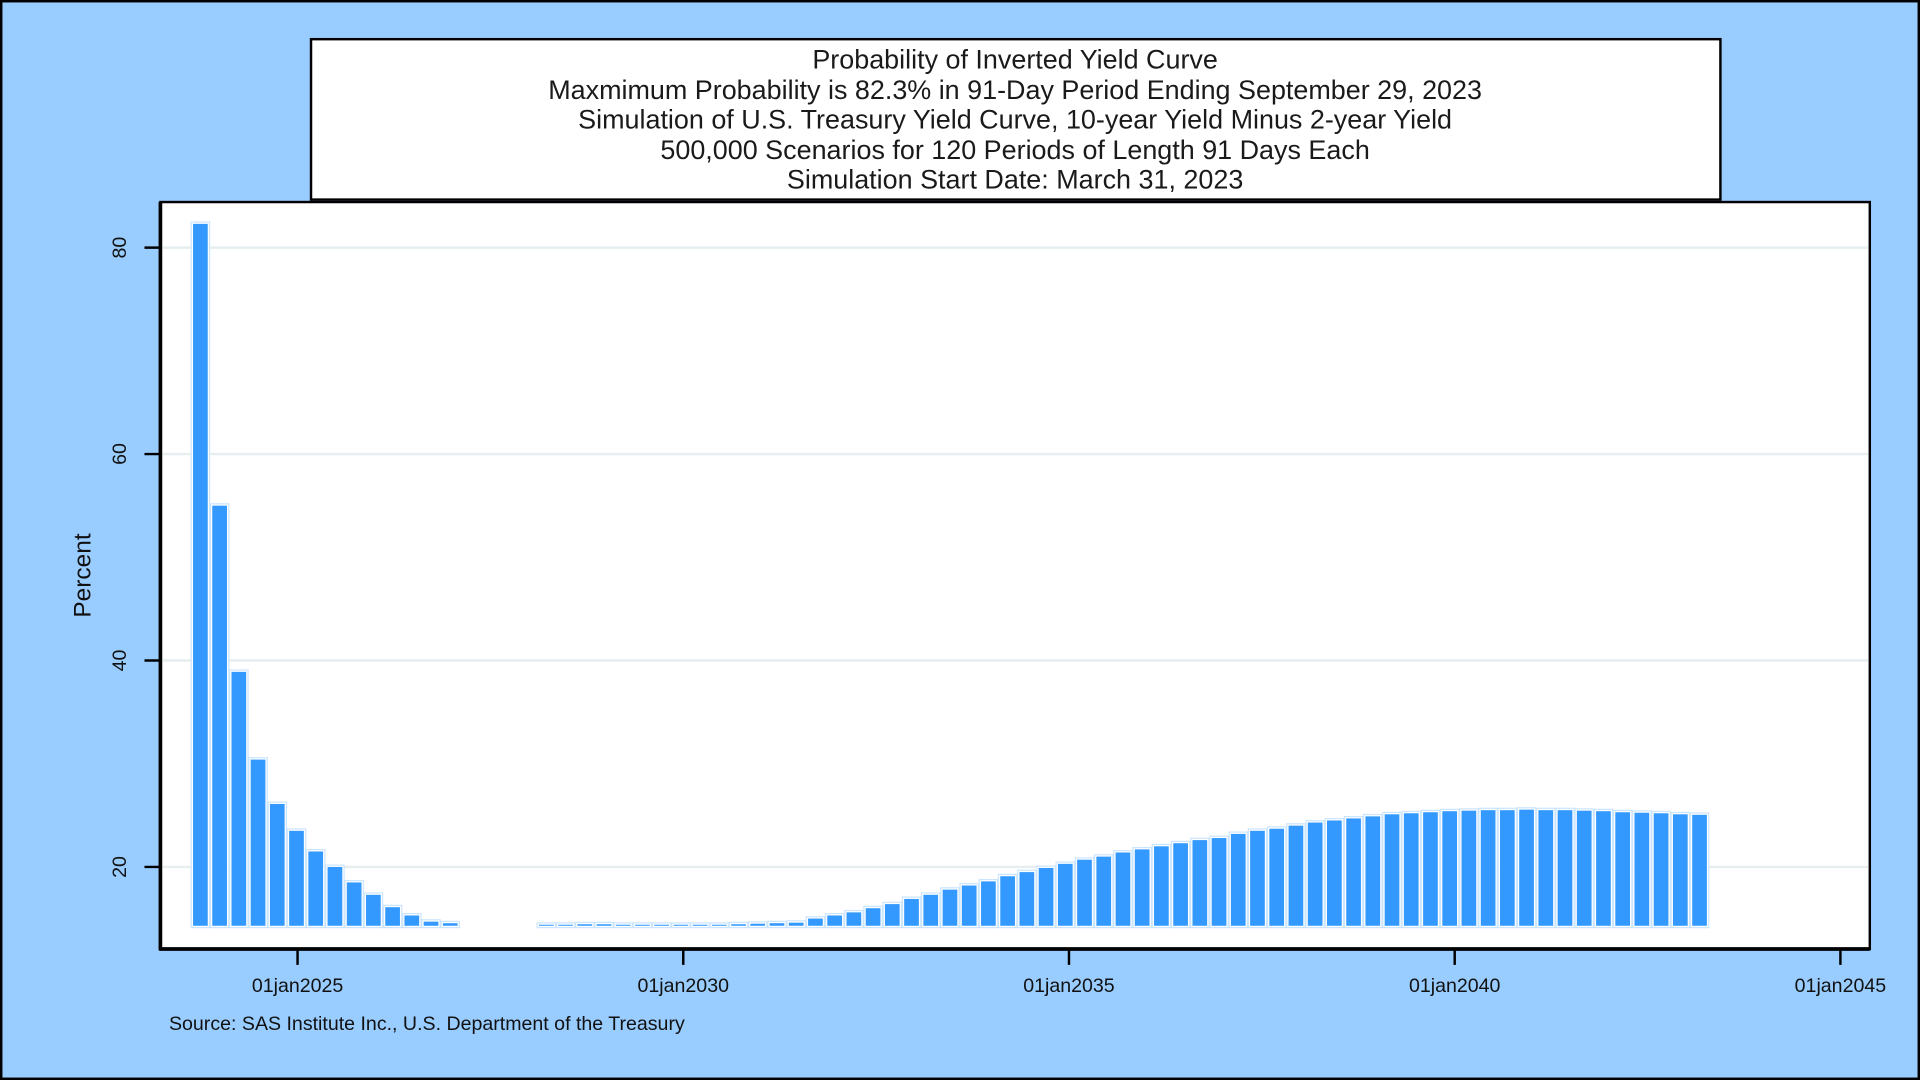  I want to click on title-line-5: Simulation Start Date: March 31, 2023, so click(1015, 180).